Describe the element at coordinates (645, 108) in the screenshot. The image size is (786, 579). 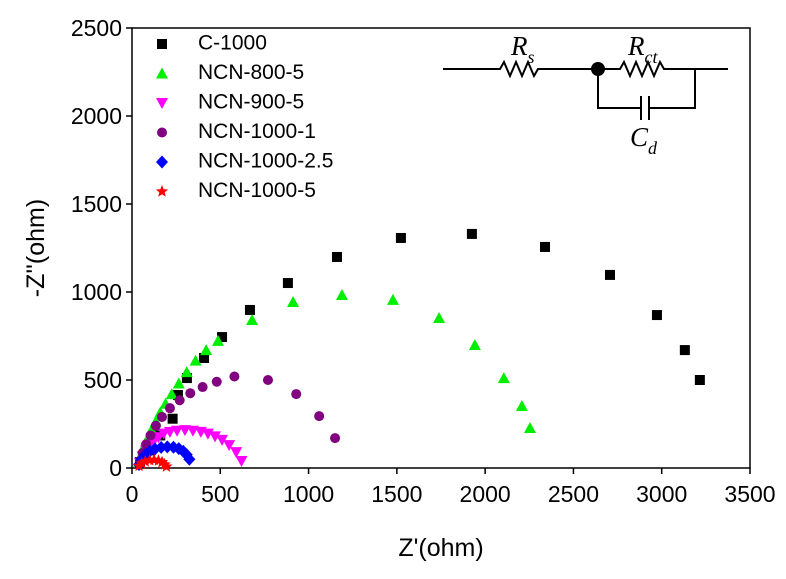
I see `capacitor` at that location.